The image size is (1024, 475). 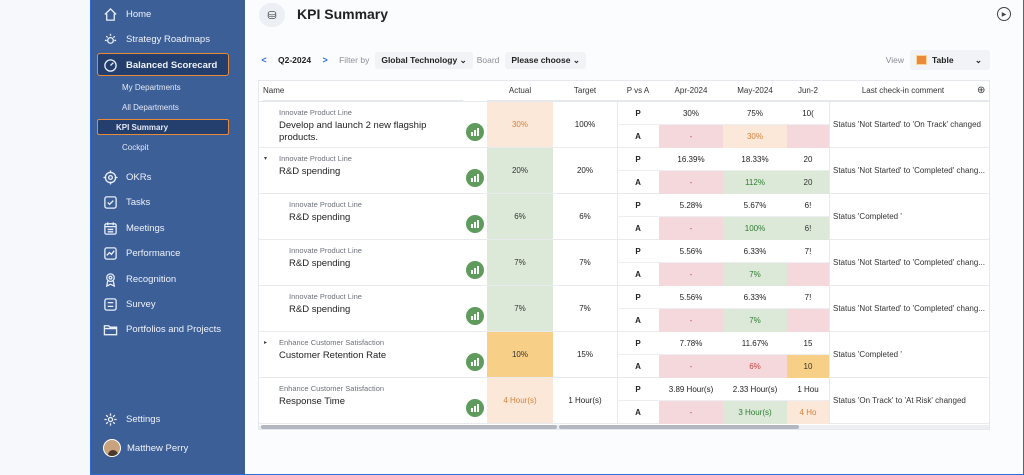 I want to click on sidebar-item-meetings: Meetings, so click(x=134, y=228).